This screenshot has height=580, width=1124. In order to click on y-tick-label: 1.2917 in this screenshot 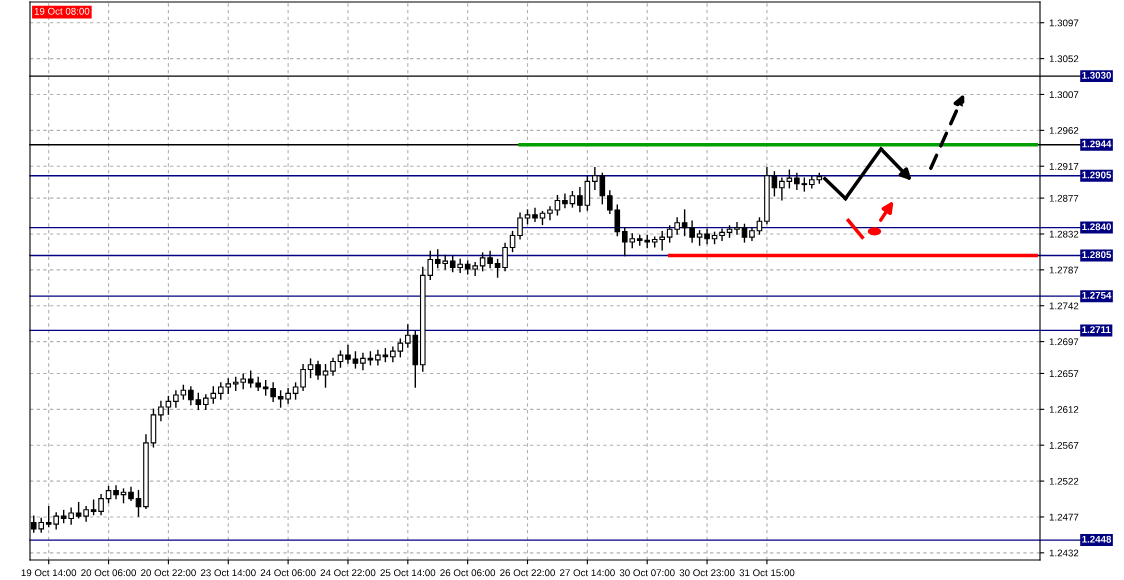, I will do `click(1064, 166)`.